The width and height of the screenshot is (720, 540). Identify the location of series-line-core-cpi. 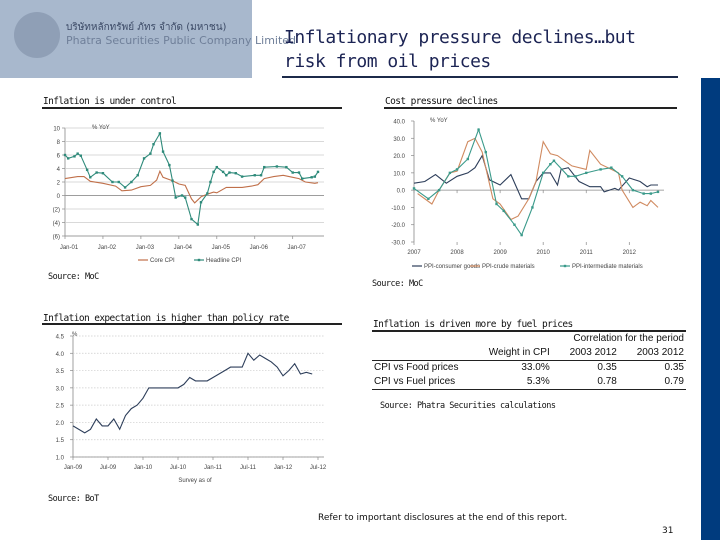
(191, 186).